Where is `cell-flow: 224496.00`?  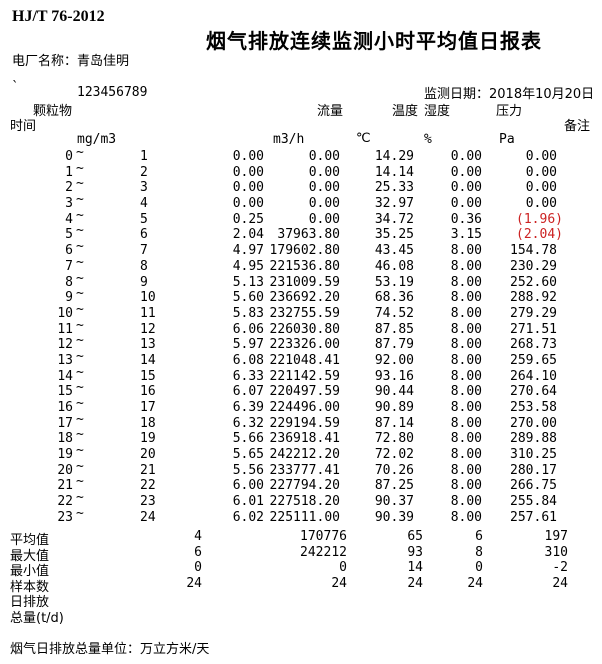
cell-flow: 224496.00 is located at coordinates (304, 407).